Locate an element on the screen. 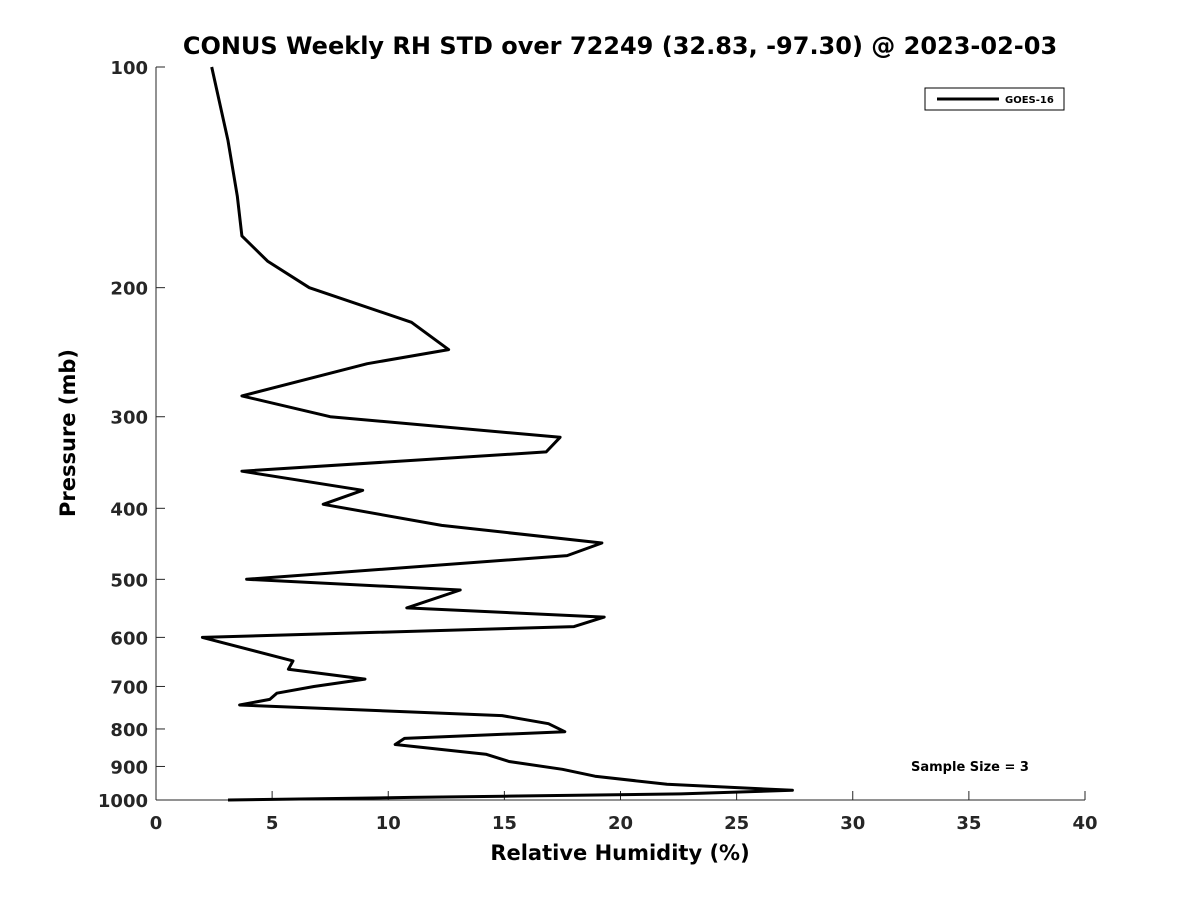 The image size is (1200, 900). x-tick-label: 25 is located at coordinates (736, 823).